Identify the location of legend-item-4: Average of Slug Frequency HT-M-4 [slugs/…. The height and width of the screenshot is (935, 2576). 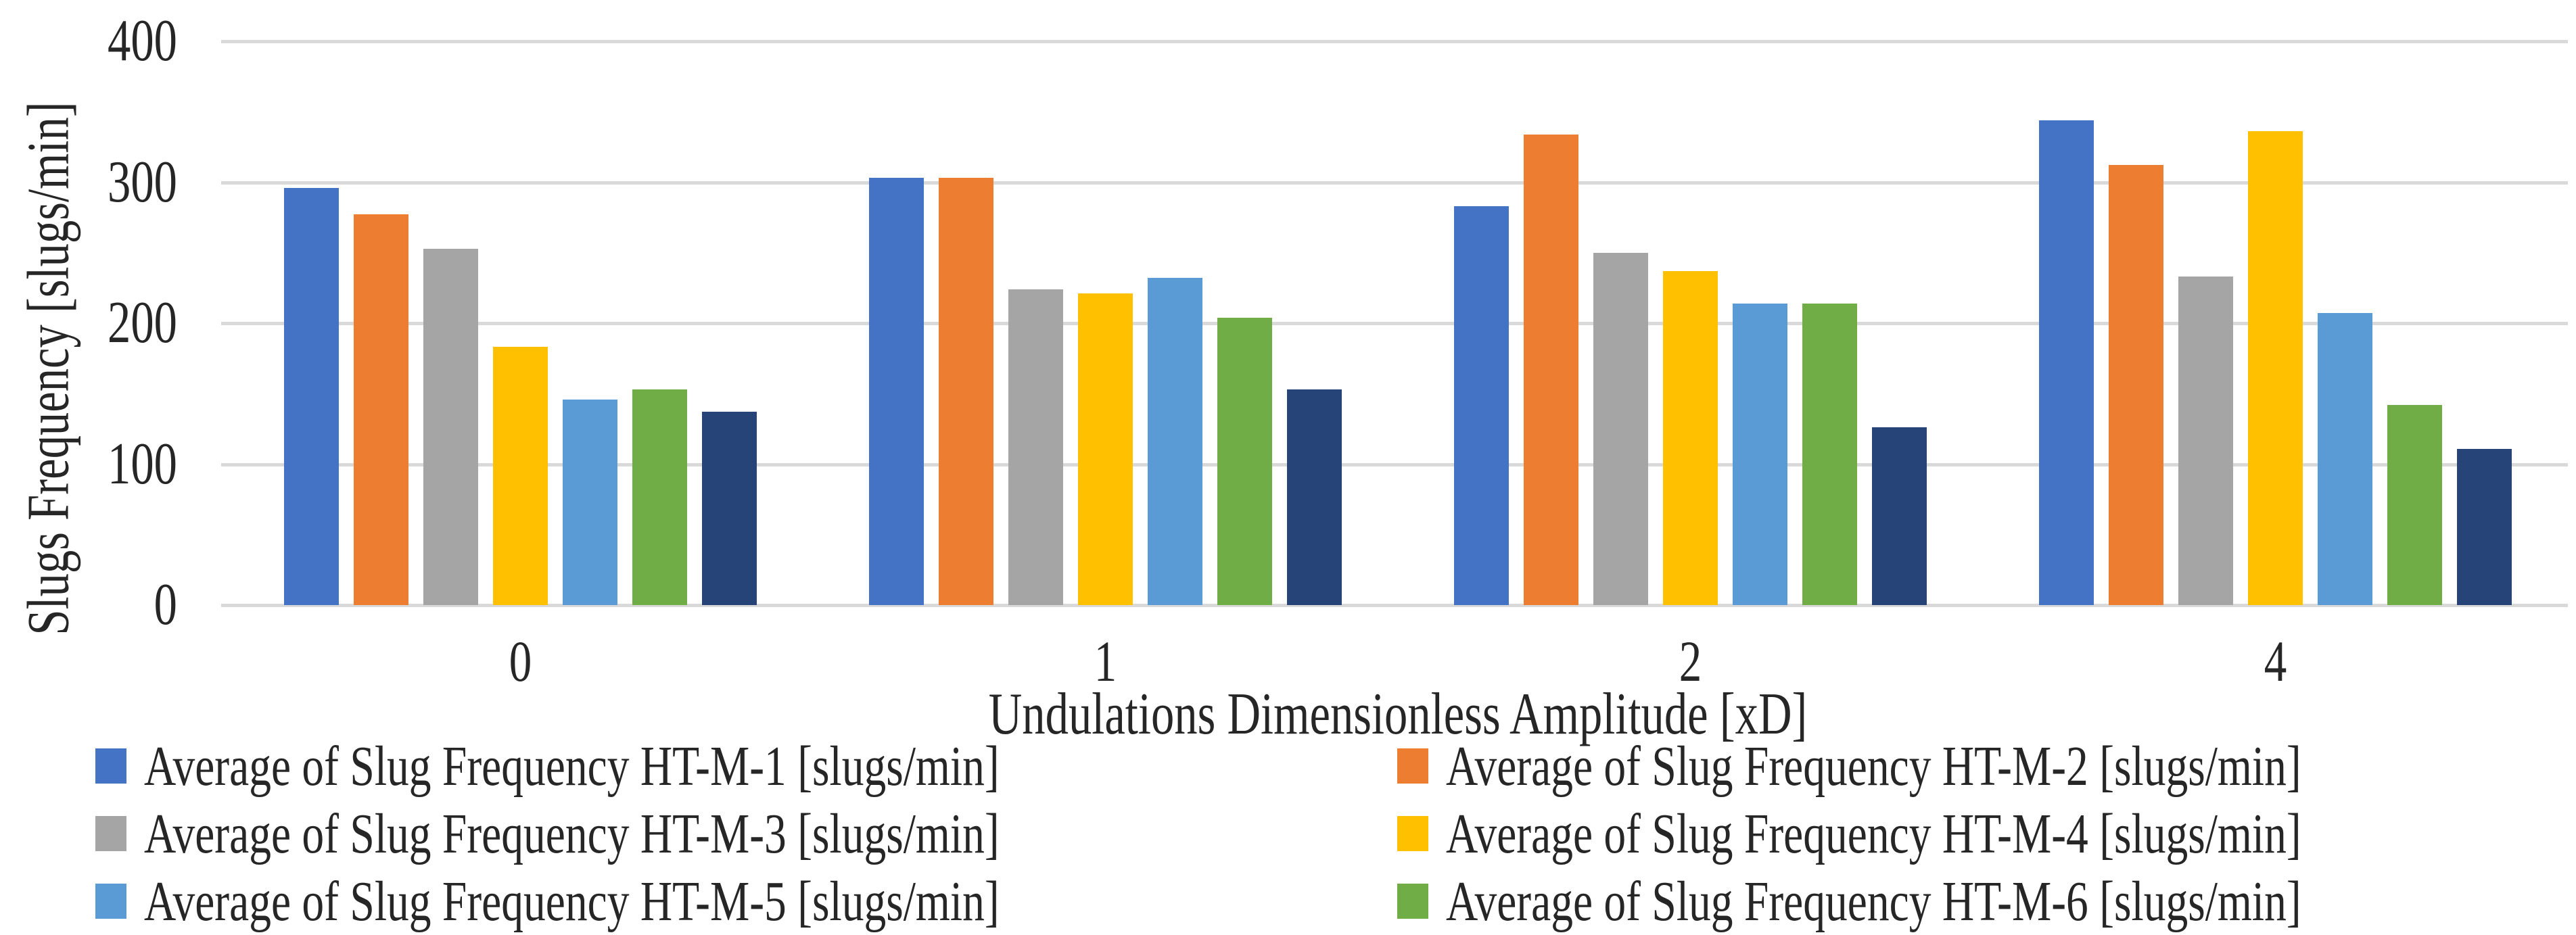
(1969, 834).